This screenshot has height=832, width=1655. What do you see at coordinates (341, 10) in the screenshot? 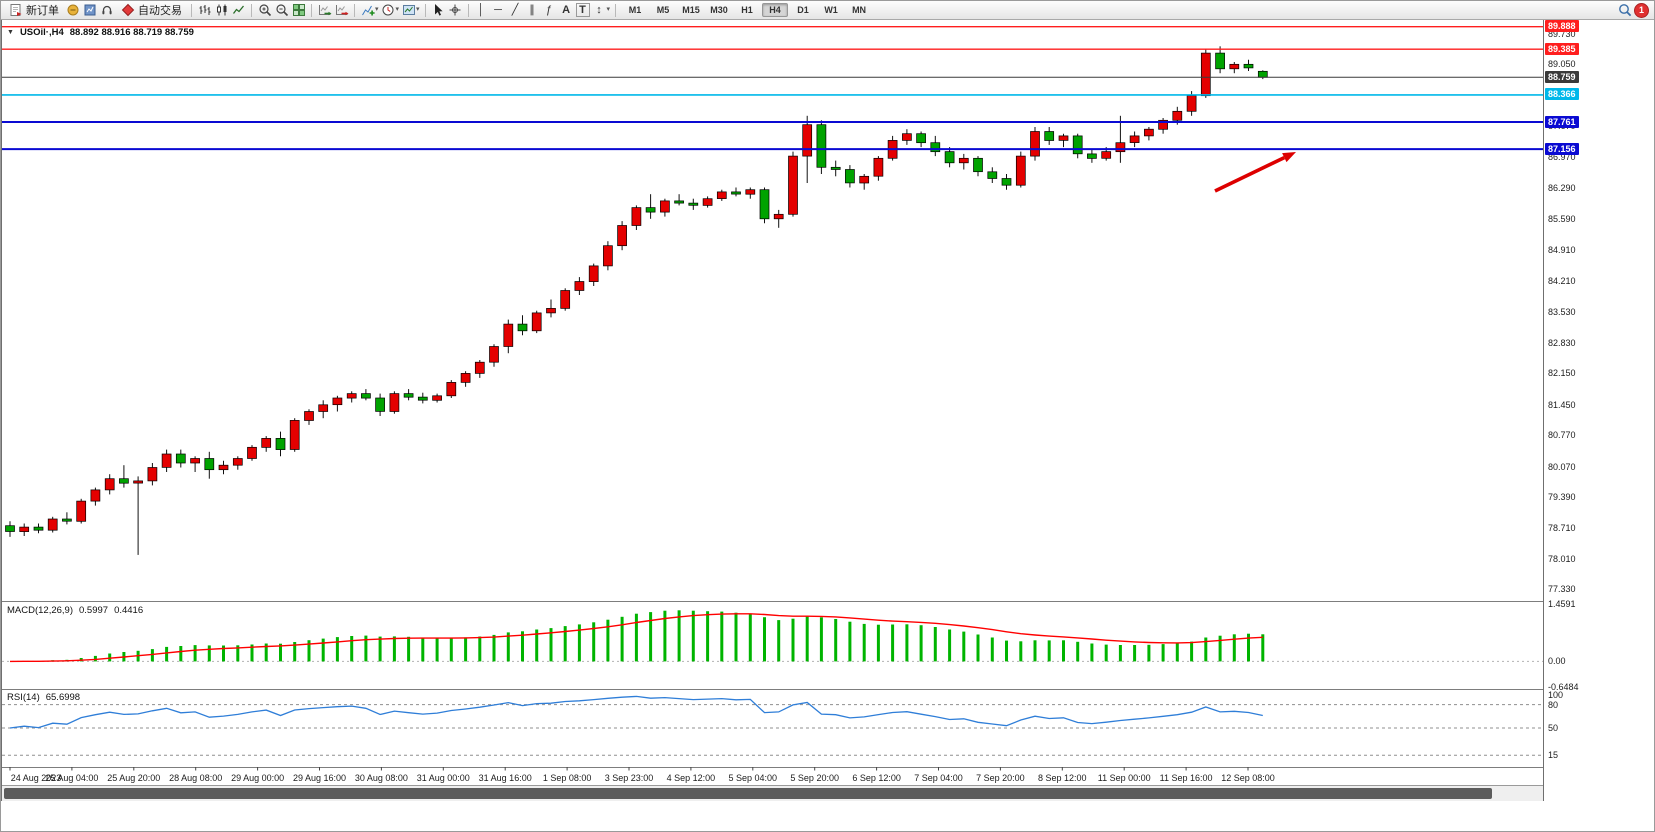
I see `chart-shift-icon` at bounding box center [341, 10].